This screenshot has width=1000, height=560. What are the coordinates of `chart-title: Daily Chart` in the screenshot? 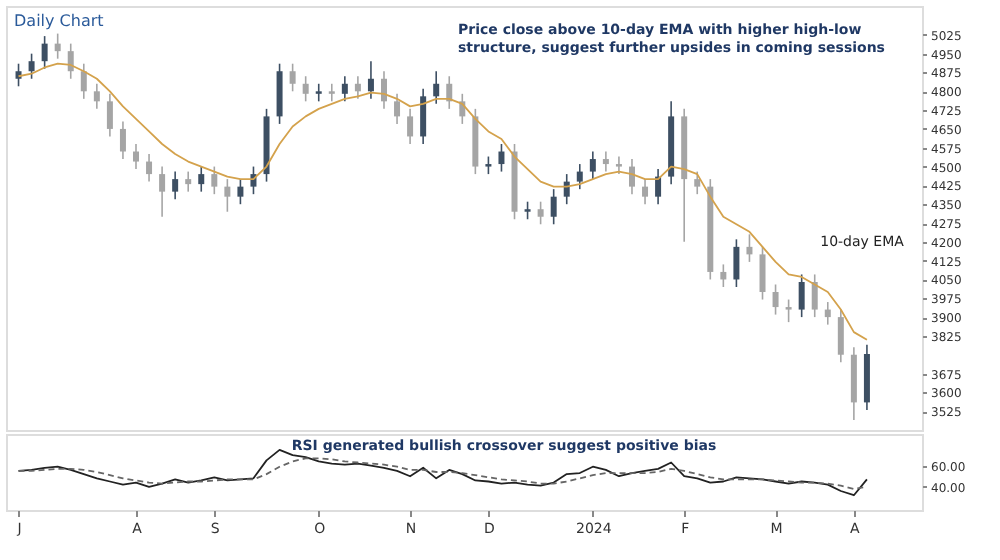 It's located at (59, 21).